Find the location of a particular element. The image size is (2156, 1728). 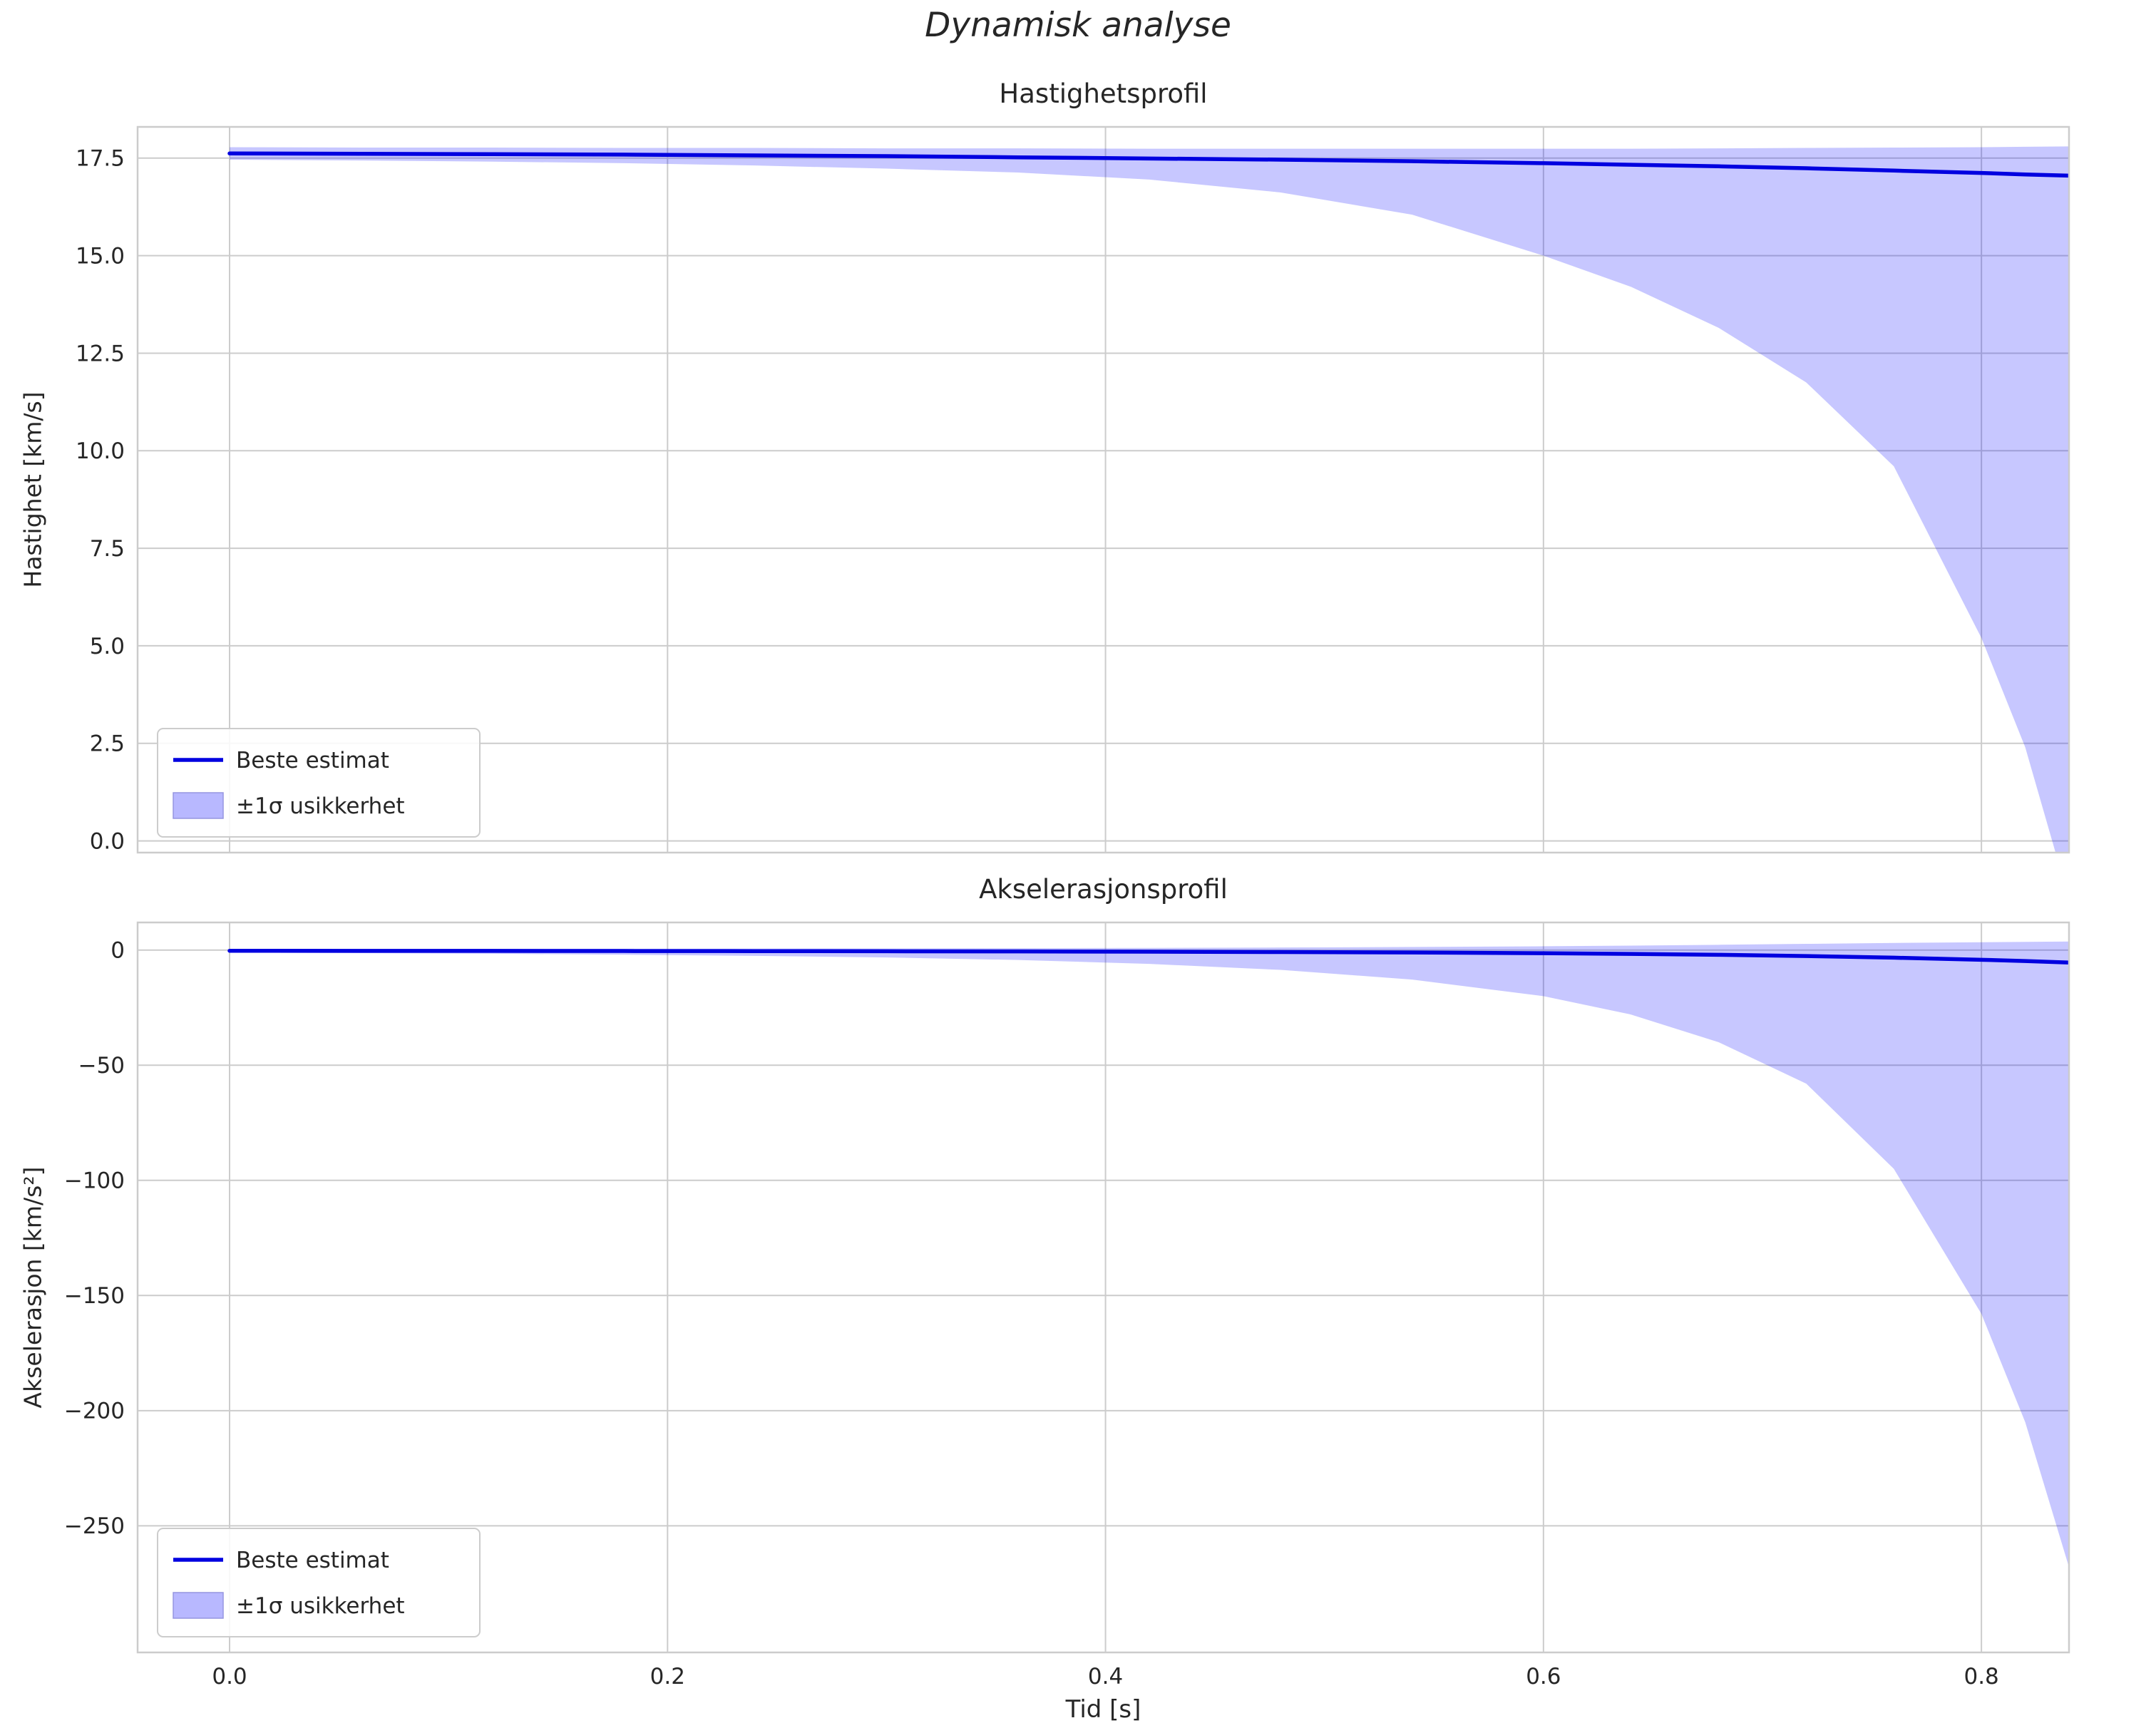

y-tick-label: −150 is located at coordinates (94, 1296).